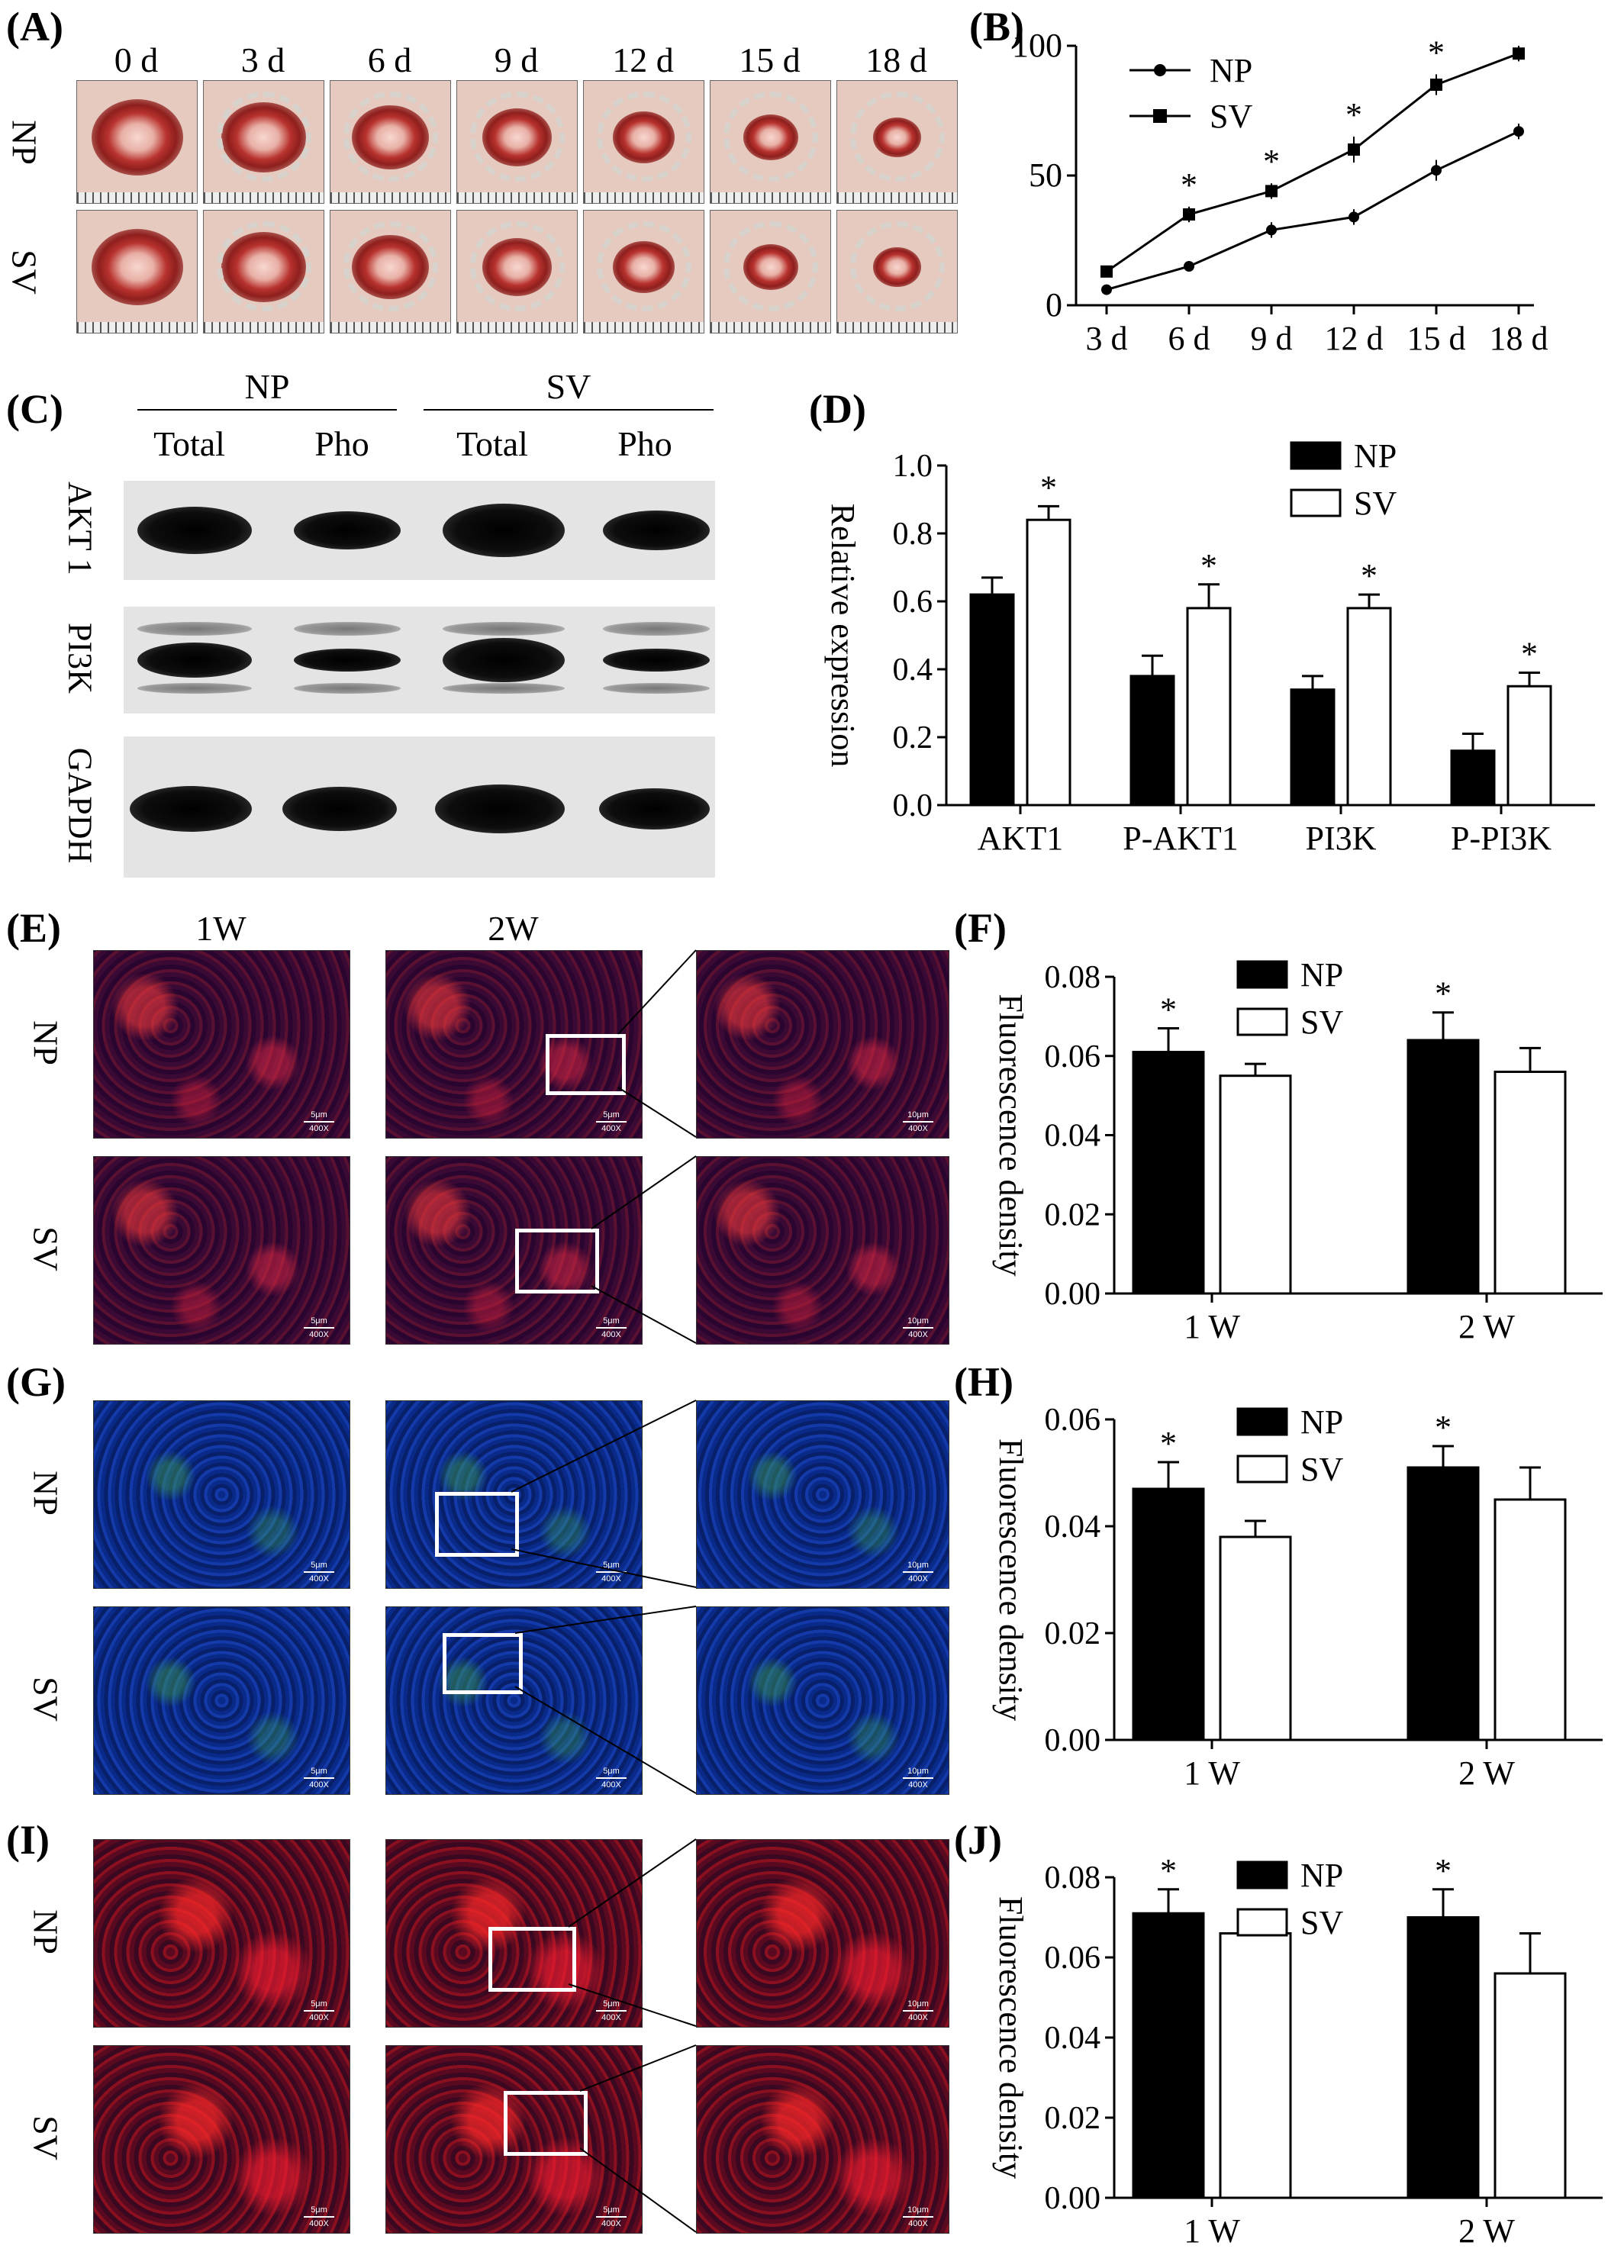 The width and height of the screenshot is (1624, 2268). Describe the element at coordinates (516, 60) in the screenshot. I see `day-label: 9 d` at that location.